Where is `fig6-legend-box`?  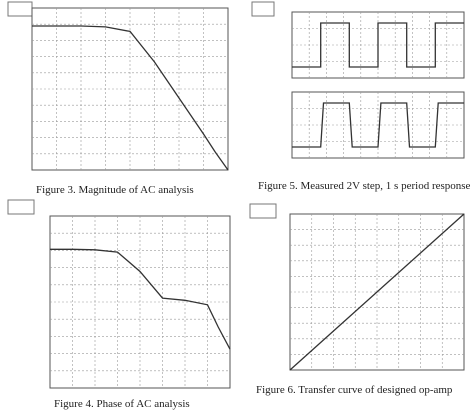
fig6-legend-box is located at coordinates (263, 211).